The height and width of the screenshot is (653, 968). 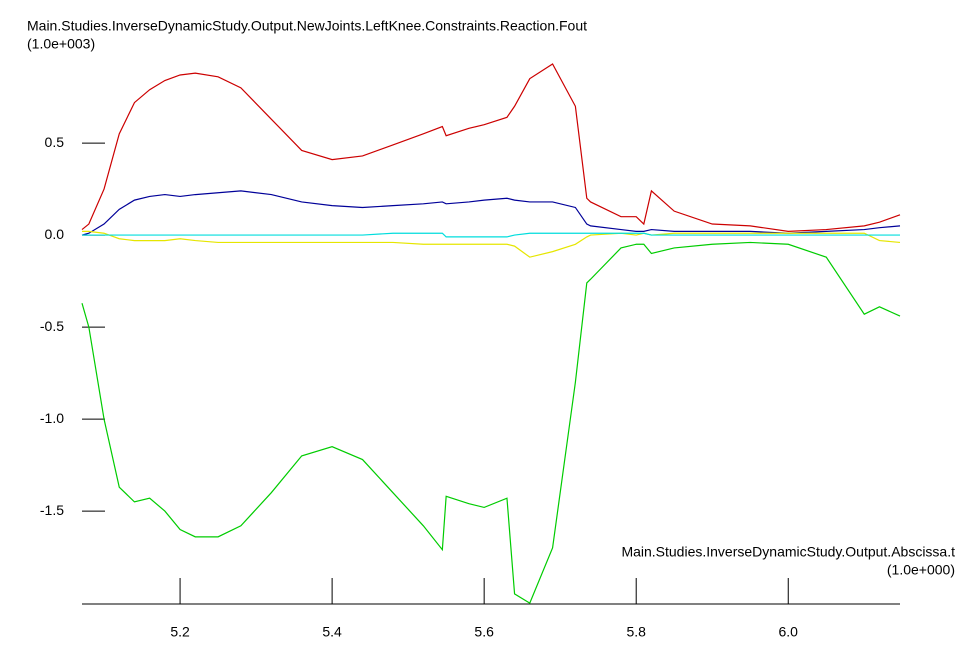 I want to click on y-scale-label: (1.0e+003), so click(x=61, y=44).